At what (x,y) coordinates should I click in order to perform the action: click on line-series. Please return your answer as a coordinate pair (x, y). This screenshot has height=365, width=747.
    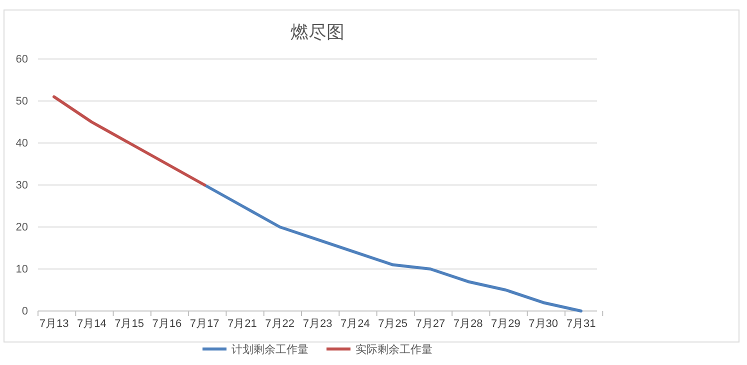
    Looking at the image, I should click on (129, 140).